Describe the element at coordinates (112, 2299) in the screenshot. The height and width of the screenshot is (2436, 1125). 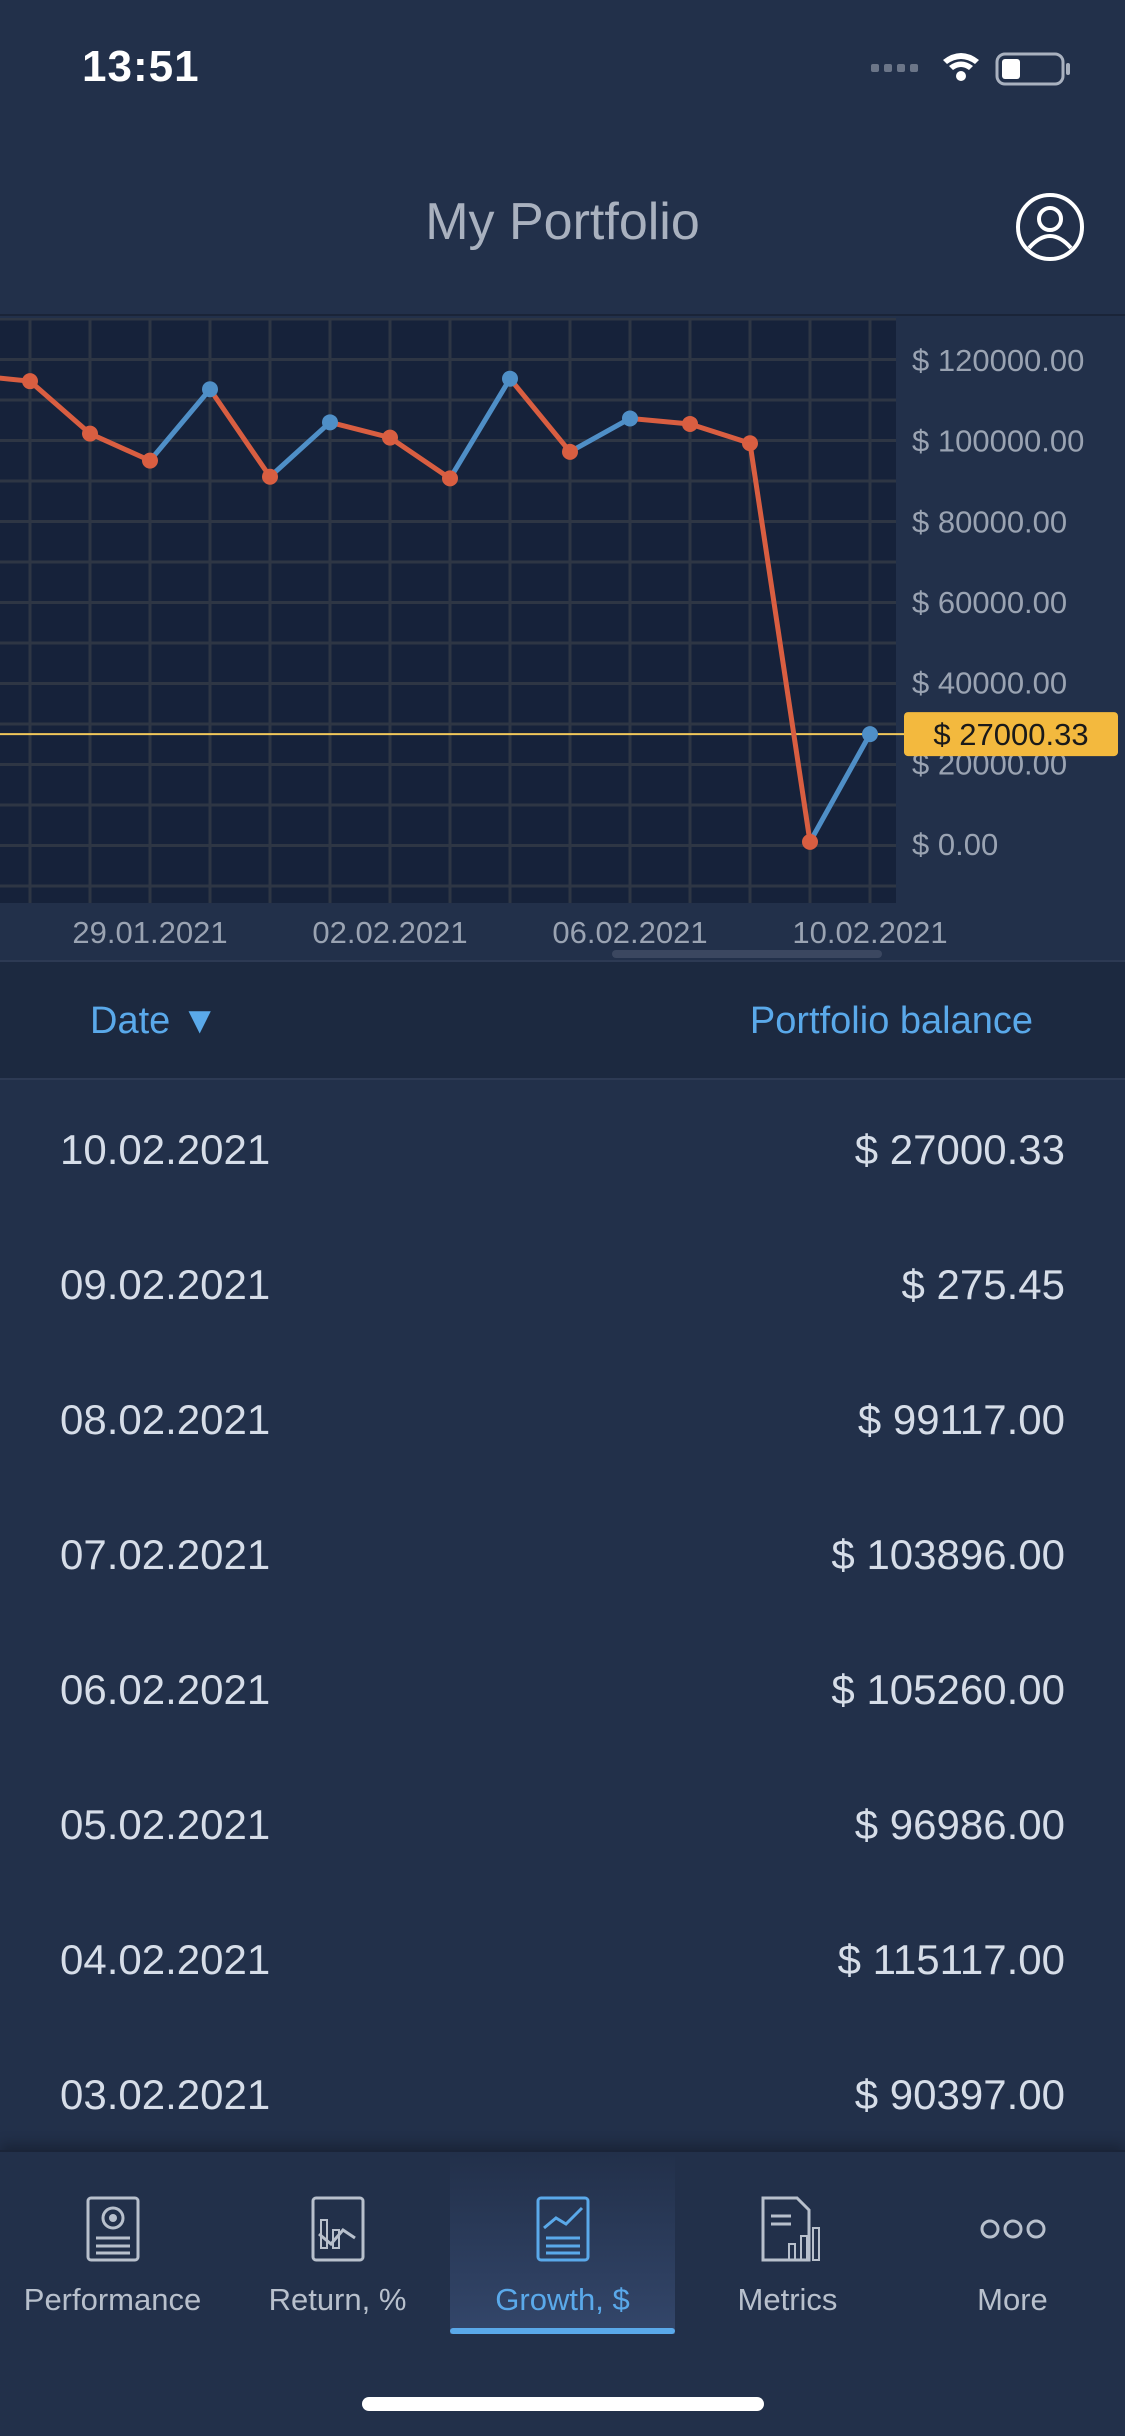
I see `tab-label: Performance` at that location.